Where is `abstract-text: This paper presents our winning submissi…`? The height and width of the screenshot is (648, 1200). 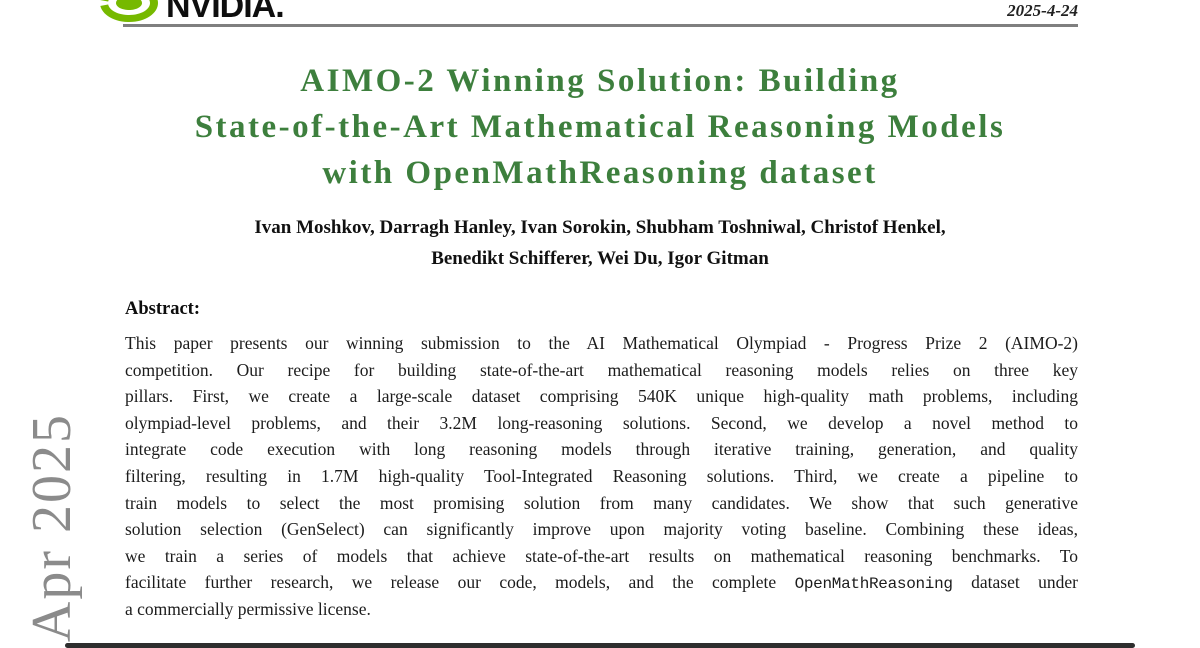 abstract-text: This paper presents our winning submissi… is located at coordinates (601, 343).